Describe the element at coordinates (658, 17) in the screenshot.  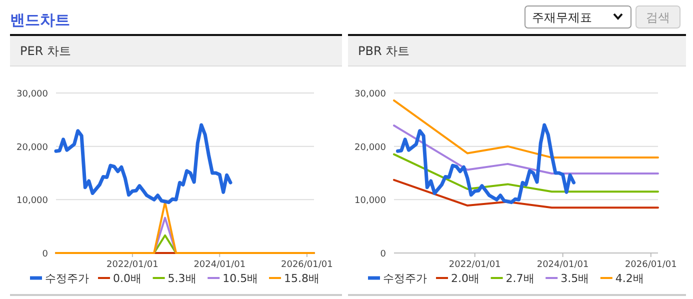
I see `text: 검색` at that location.